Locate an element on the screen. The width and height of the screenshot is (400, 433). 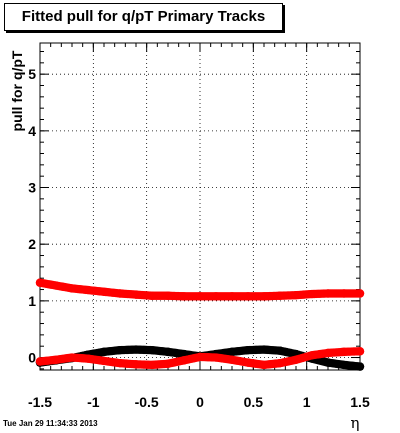
y-tick-label: 5 is located at coordinates (32, 74).